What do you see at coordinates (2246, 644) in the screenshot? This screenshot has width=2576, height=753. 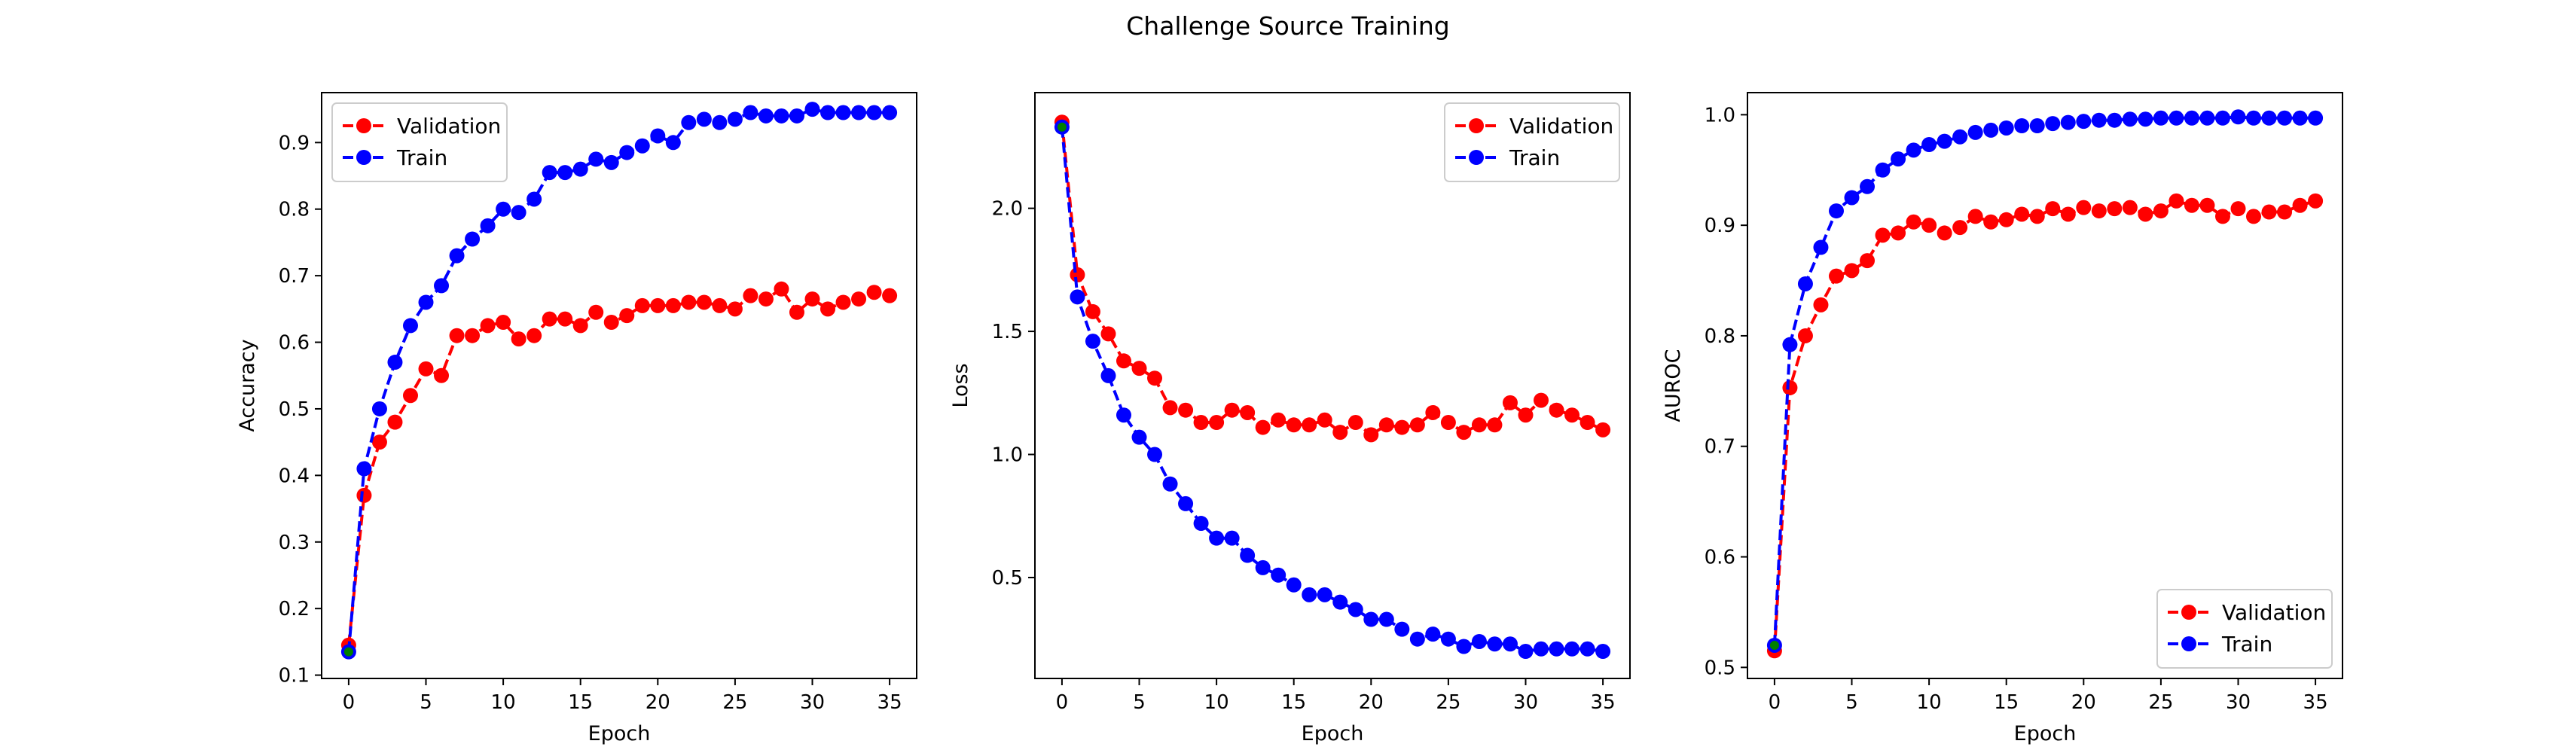 I see `legend-label: Train` at bounding box center [2246, 644].